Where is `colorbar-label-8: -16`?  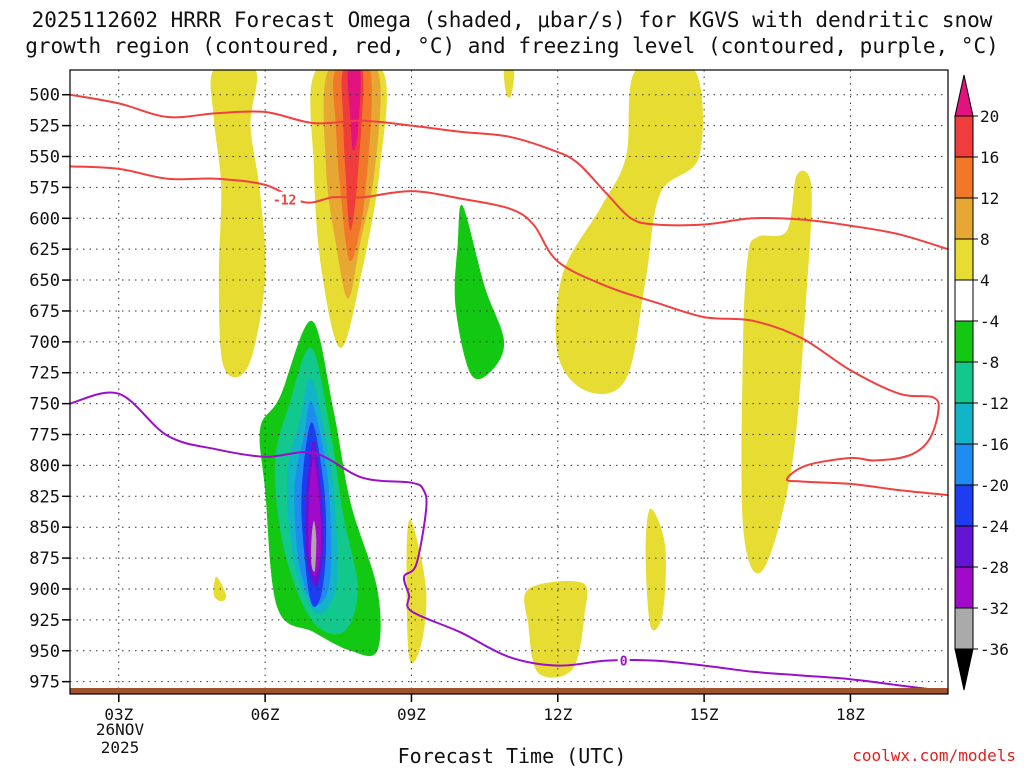 colorbar-label-8: -16 is located at coordinates (994, 444).